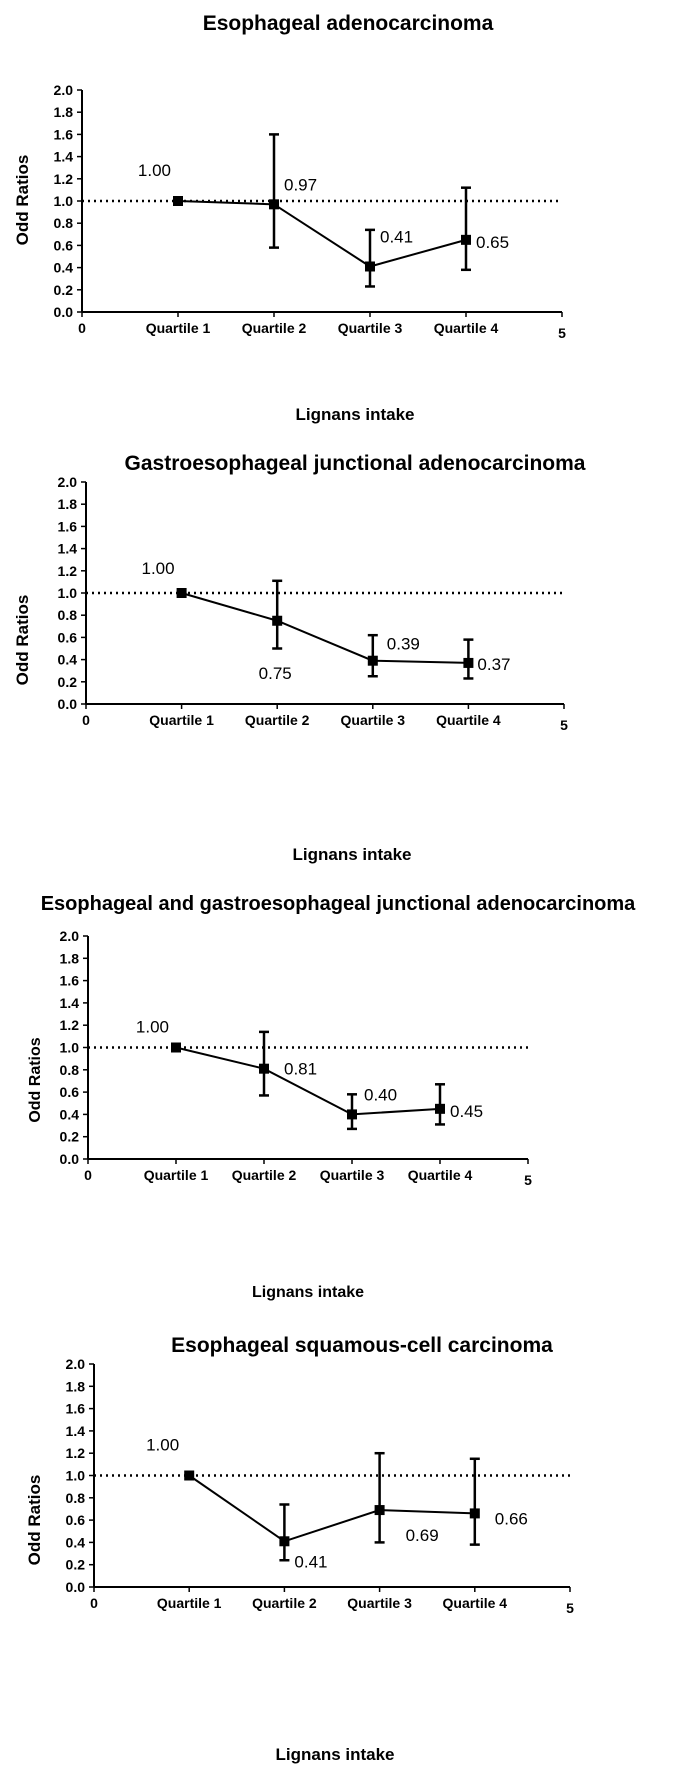 Image resolution: width=681 pixels, height=1766 pixels. Describe the element at coordinates (22, 200) in the screenshot. I see `y-axis-label: Odd Ratios` at that location.